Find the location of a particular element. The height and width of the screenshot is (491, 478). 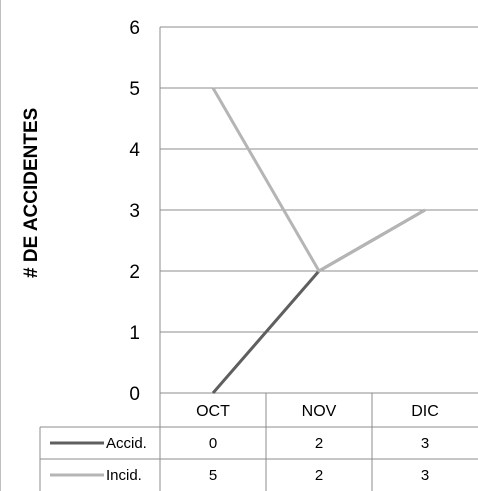

x-tick-label: NOV is located at coordinates (319, 411).